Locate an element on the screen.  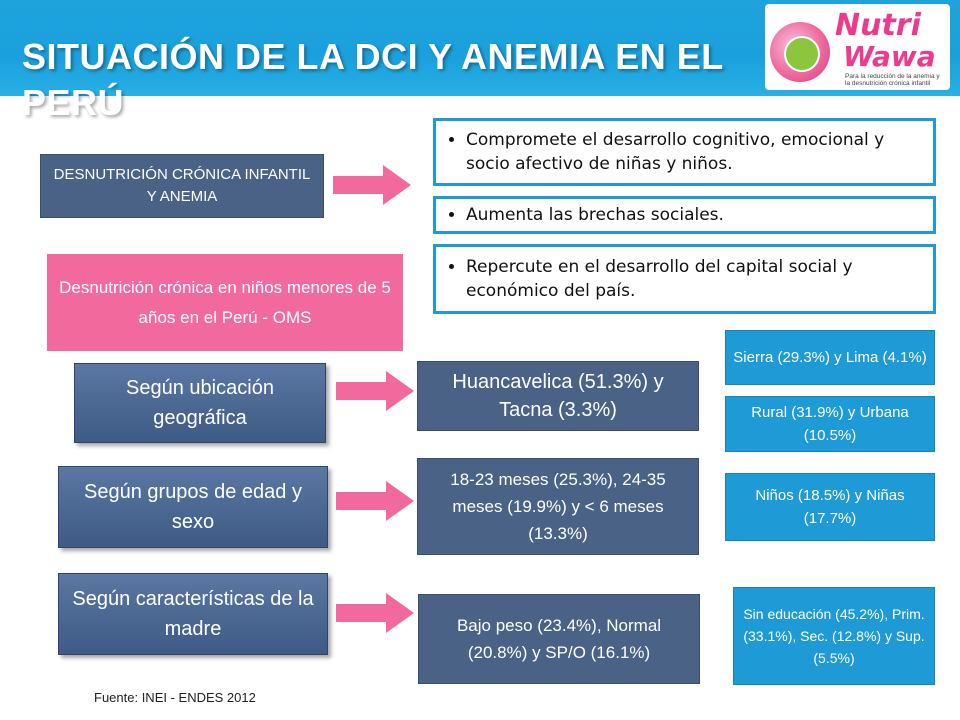
detail-sierra-lima: Sierra (29.3%) y Lima (4.1%) is located at coordinates (830, 357).